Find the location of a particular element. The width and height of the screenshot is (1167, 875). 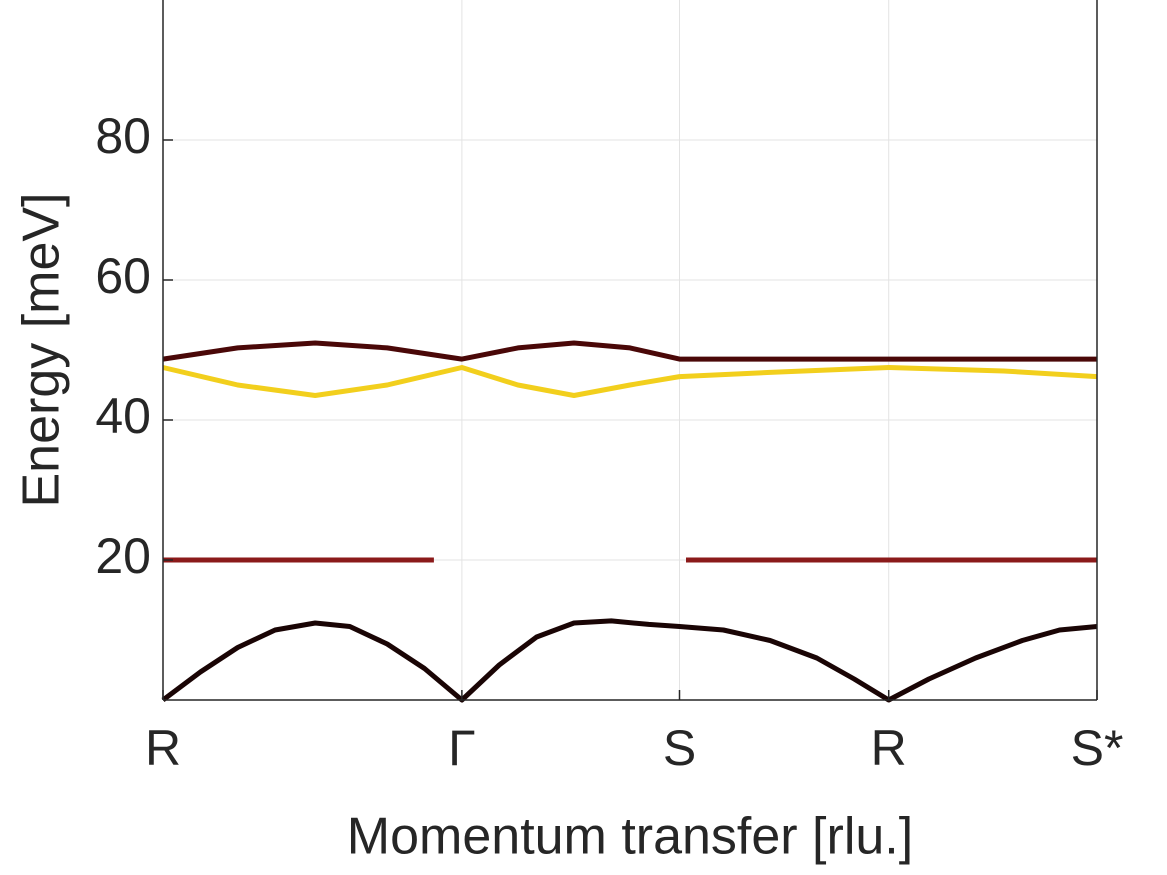

y-tick-label: 80 is located at coordinates (123, 136).